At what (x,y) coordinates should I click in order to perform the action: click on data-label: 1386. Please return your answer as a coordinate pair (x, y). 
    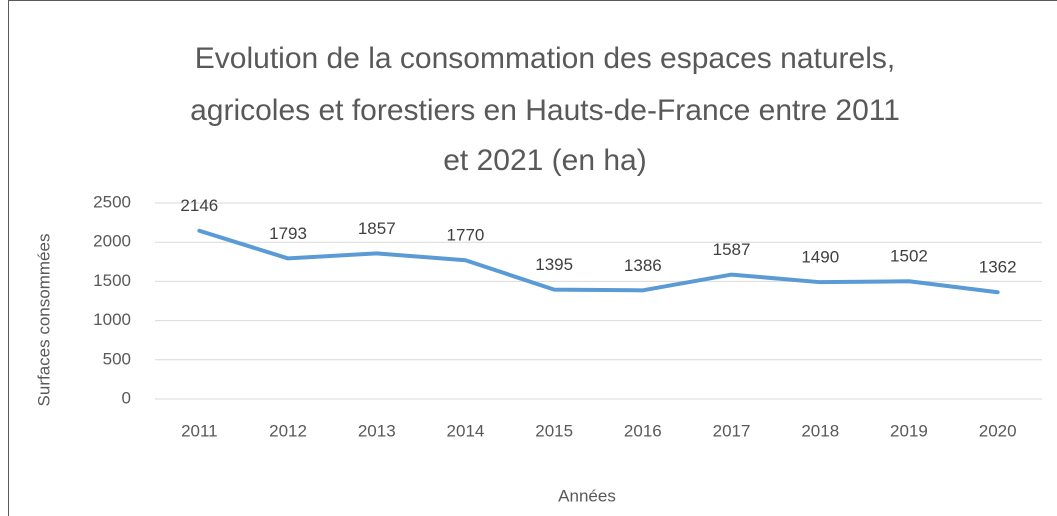
    Looking at the image, I should click on (643, 265).